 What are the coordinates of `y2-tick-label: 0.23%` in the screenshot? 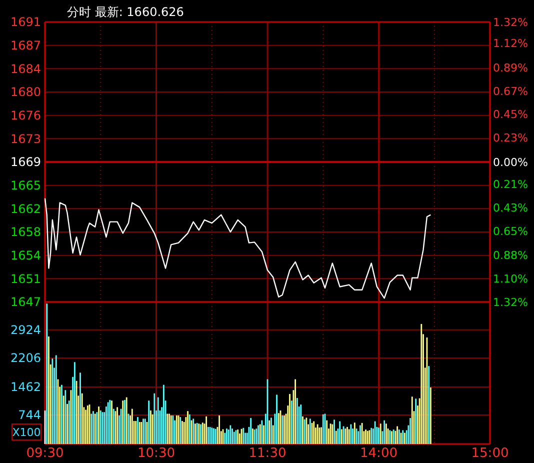 It's located at (510, 137).